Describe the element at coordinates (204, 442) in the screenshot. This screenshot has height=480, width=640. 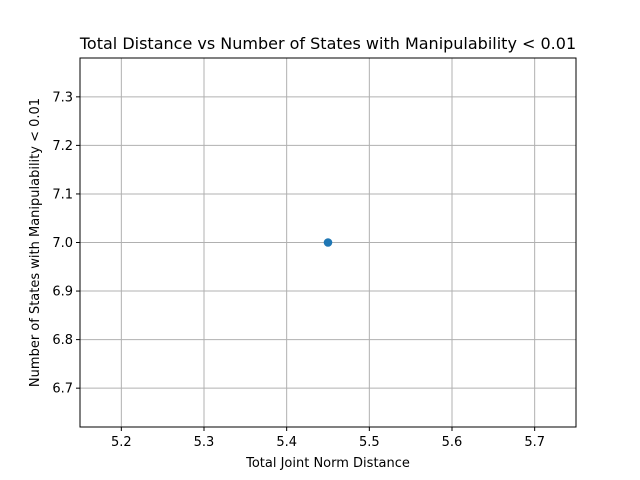
I see `x-tick-label: 5.3` at that location.